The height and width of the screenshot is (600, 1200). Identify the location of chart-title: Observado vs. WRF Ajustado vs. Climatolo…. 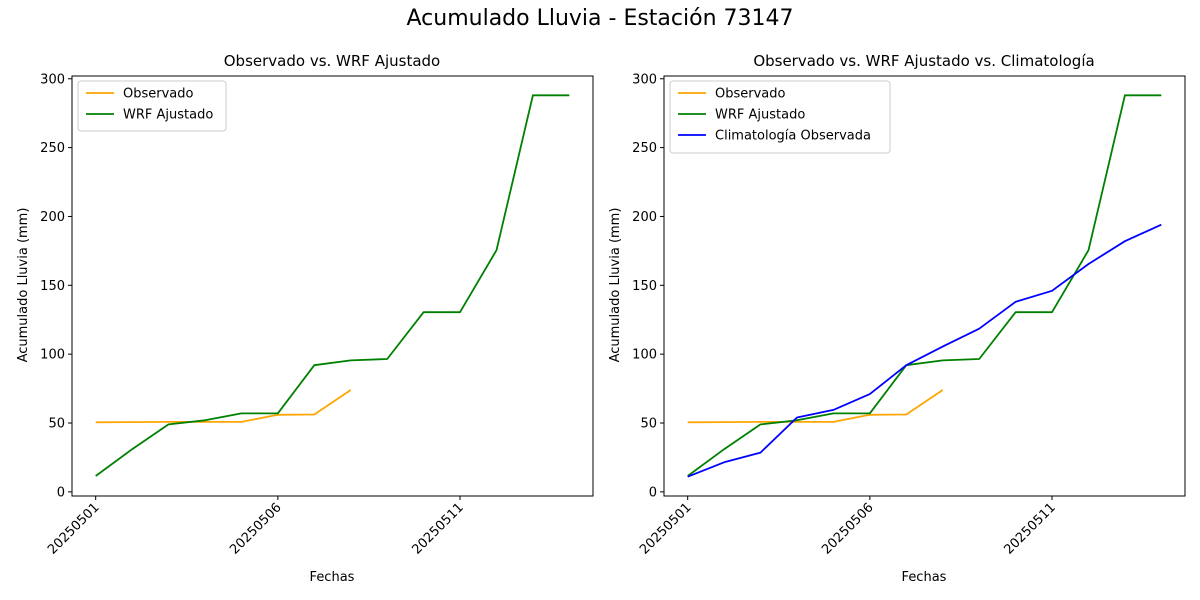
(923, 61).